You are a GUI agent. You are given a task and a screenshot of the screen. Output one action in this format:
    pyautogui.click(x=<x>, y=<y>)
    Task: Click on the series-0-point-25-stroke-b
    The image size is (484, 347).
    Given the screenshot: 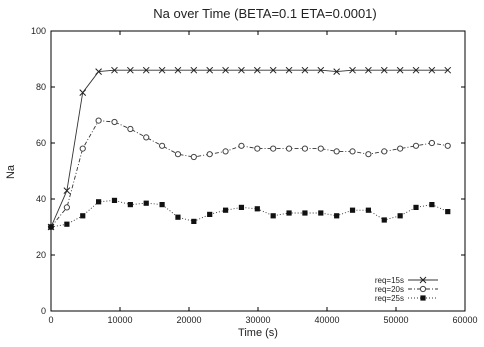 What is the action you would take?
    pyautogui.click(x=448, y=70)
    